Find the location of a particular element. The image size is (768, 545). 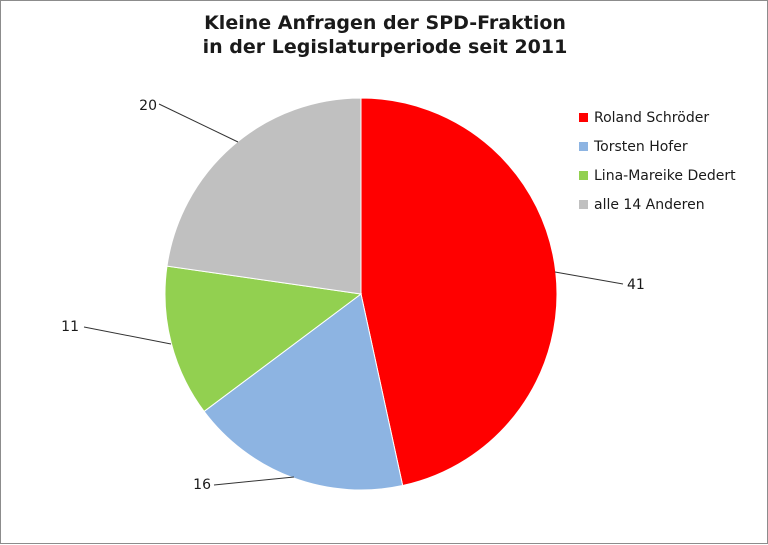

leader-line-roland-schroeder is located at coordinates (589, 278).